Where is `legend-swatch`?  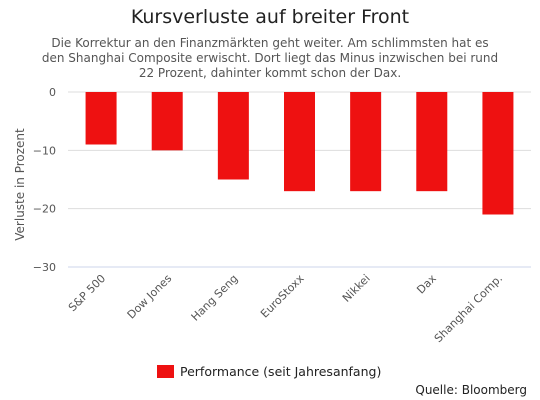
legend-swatch is located at coordinates (165, 371).